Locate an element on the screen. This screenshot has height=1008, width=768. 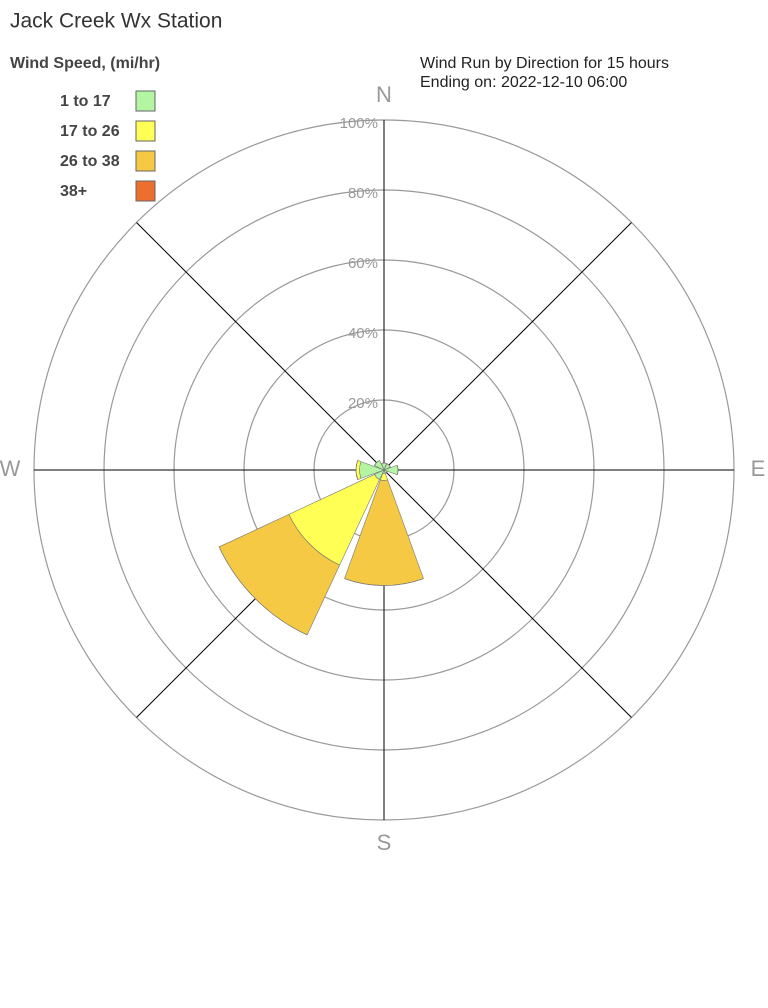
legend-label: 17 to 26 is located at coordinates (90, 131).